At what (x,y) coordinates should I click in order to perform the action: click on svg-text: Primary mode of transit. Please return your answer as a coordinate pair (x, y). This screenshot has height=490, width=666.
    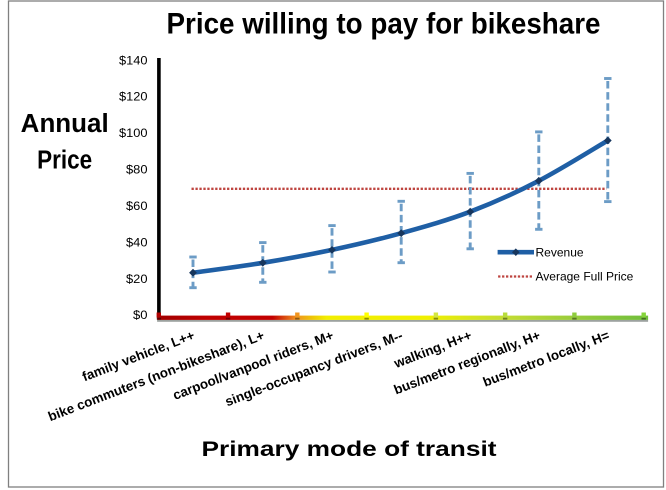
    Looking at the image, I should click on (349, 449).